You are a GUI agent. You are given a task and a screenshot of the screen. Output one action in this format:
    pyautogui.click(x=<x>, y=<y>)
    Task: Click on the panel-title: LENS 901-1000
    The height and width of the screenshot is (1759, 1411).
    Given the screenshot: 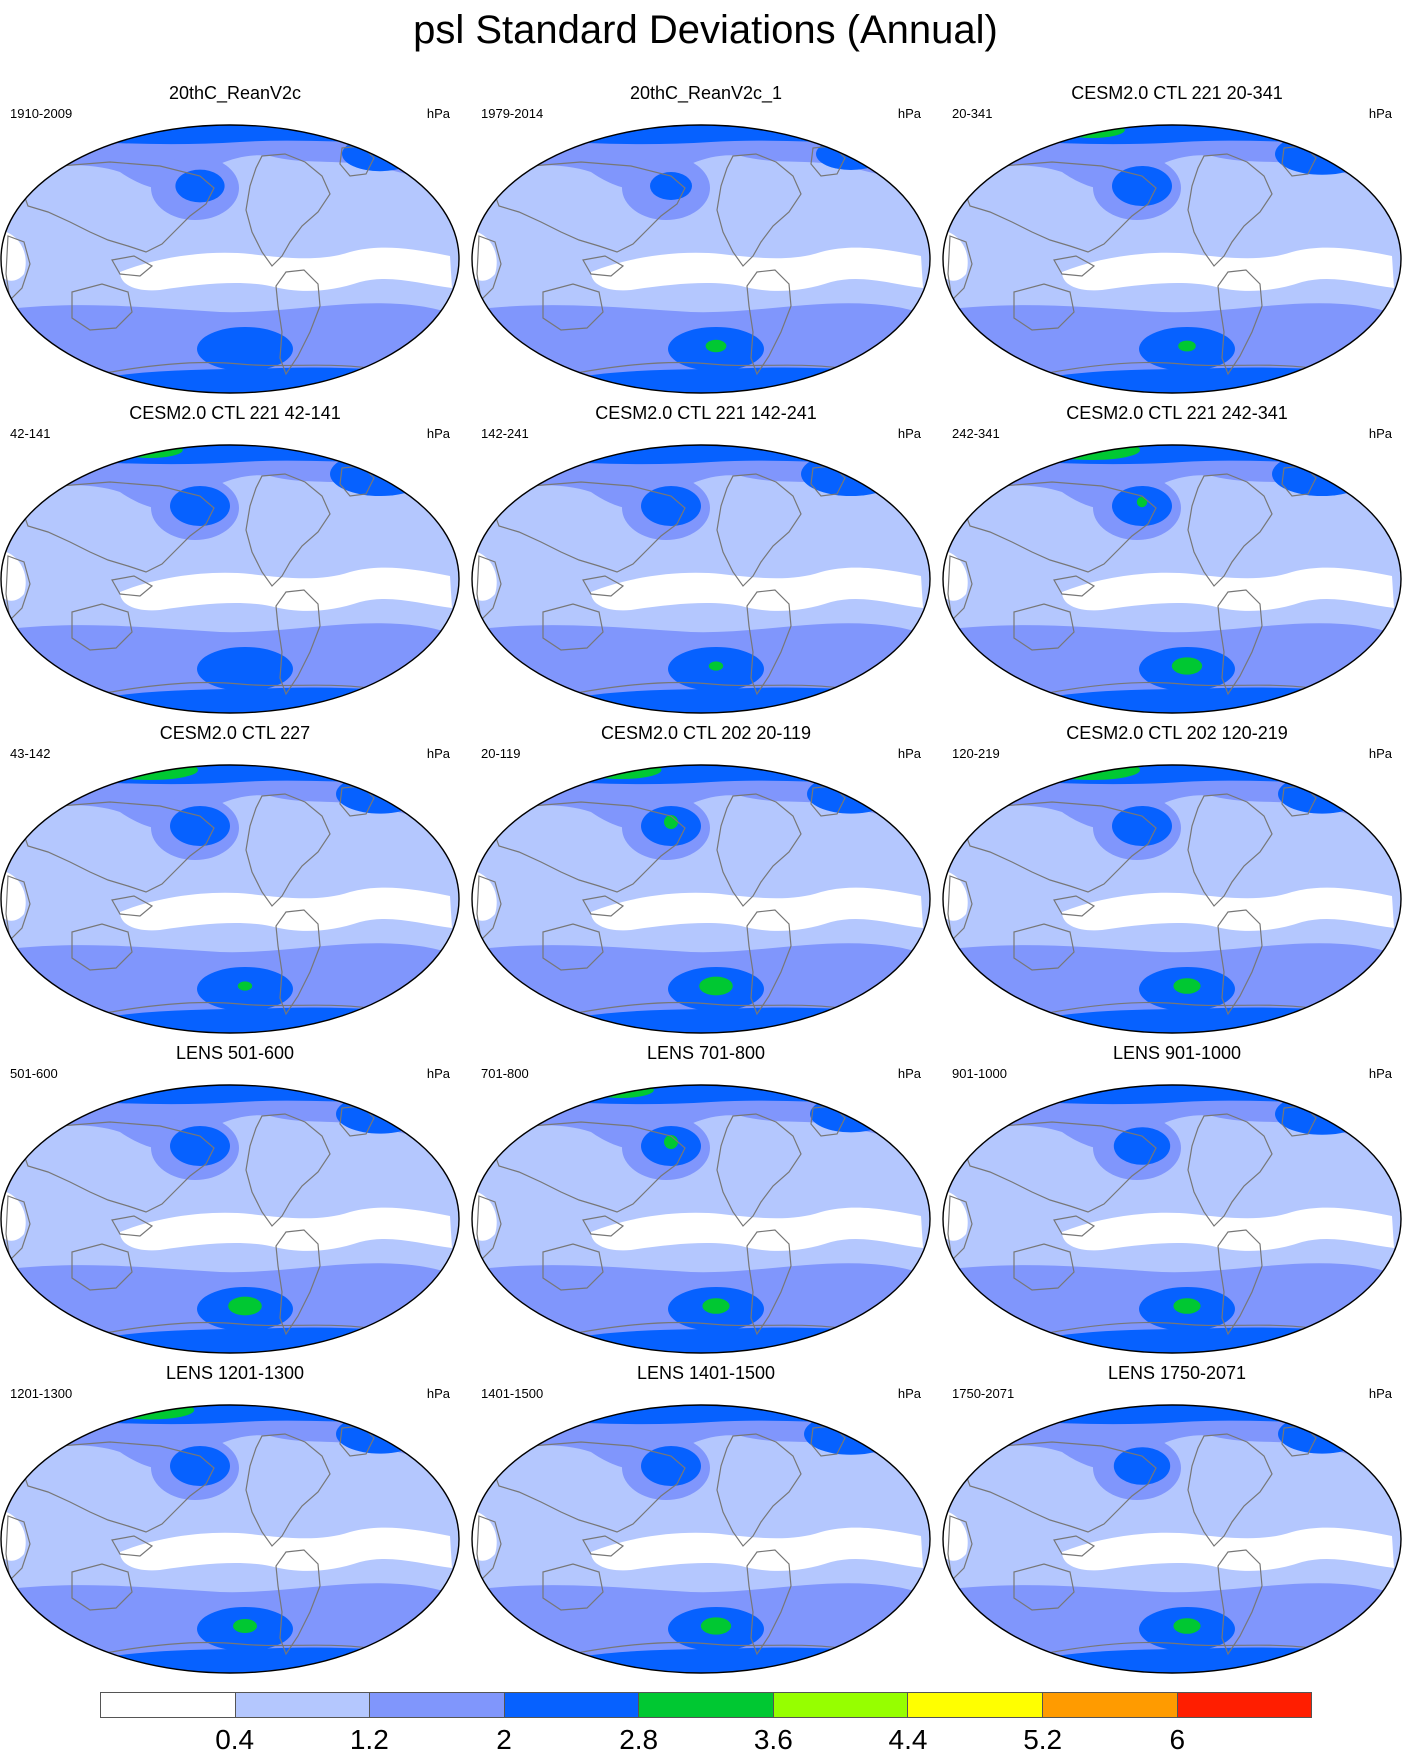 What is the action you would take?
    pyautogui.click(x=1177, y=1053)
    